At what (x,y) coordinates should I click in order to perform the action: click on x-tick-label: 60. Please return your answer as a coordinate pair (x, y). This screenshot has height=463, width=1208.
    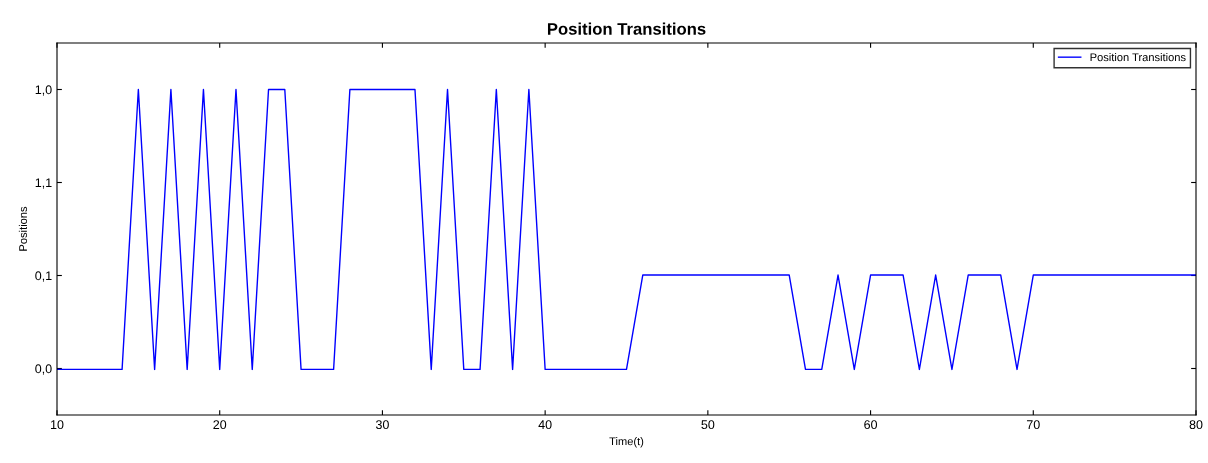
    Looking at the image, I should click on (871, 425).